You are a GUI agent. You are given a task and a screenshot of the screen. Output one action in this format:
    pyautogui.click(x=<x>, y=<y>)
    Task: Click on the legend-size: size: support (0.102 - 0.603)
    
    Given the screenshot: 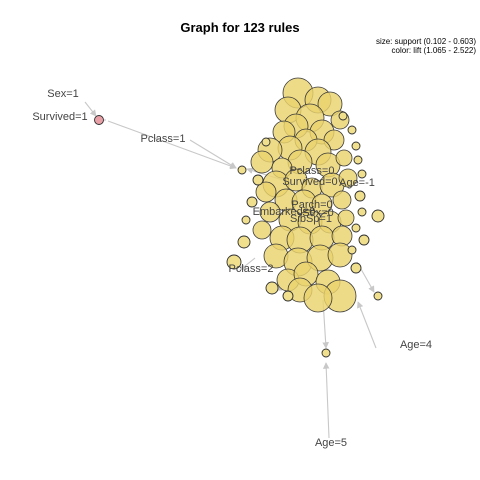 What is the action you would take?
    pyautogui.click(x=425, y=41)
    